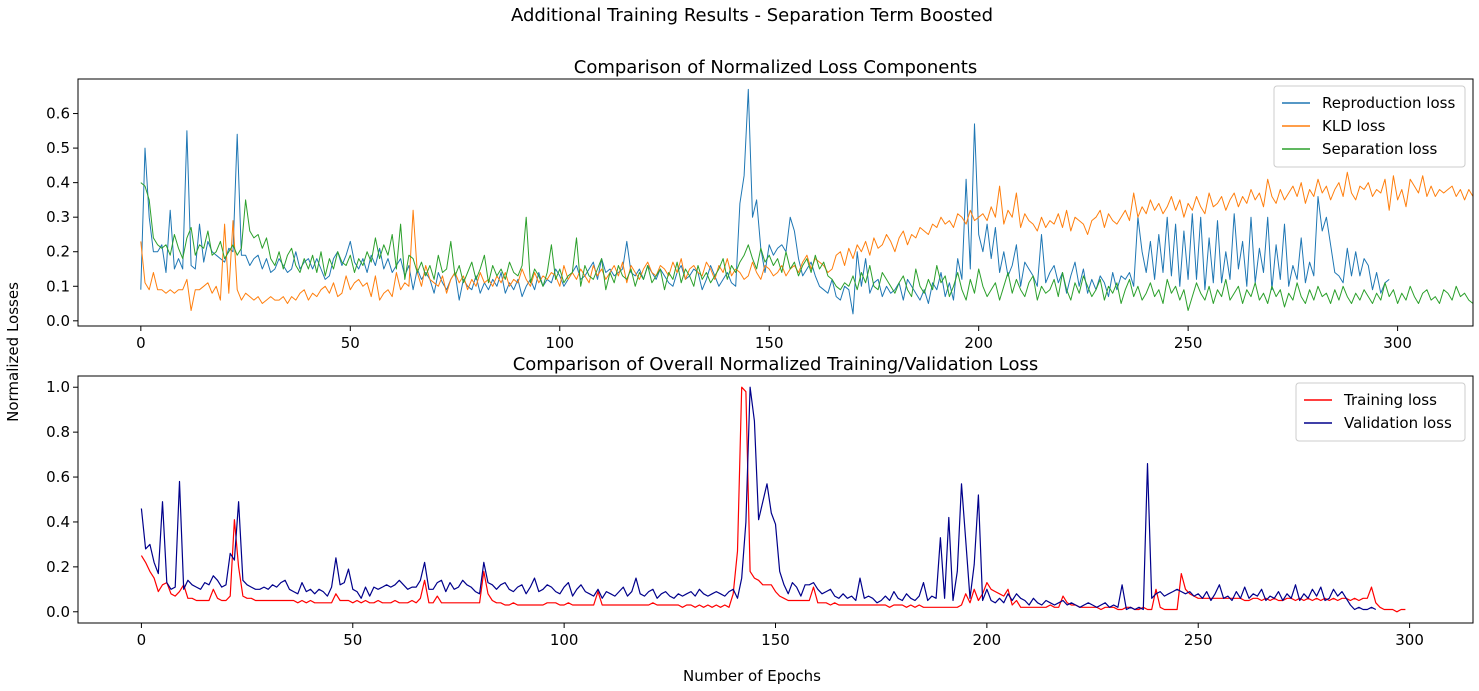  I want to click on legend-label: Separation loss, so click(1379, 149).